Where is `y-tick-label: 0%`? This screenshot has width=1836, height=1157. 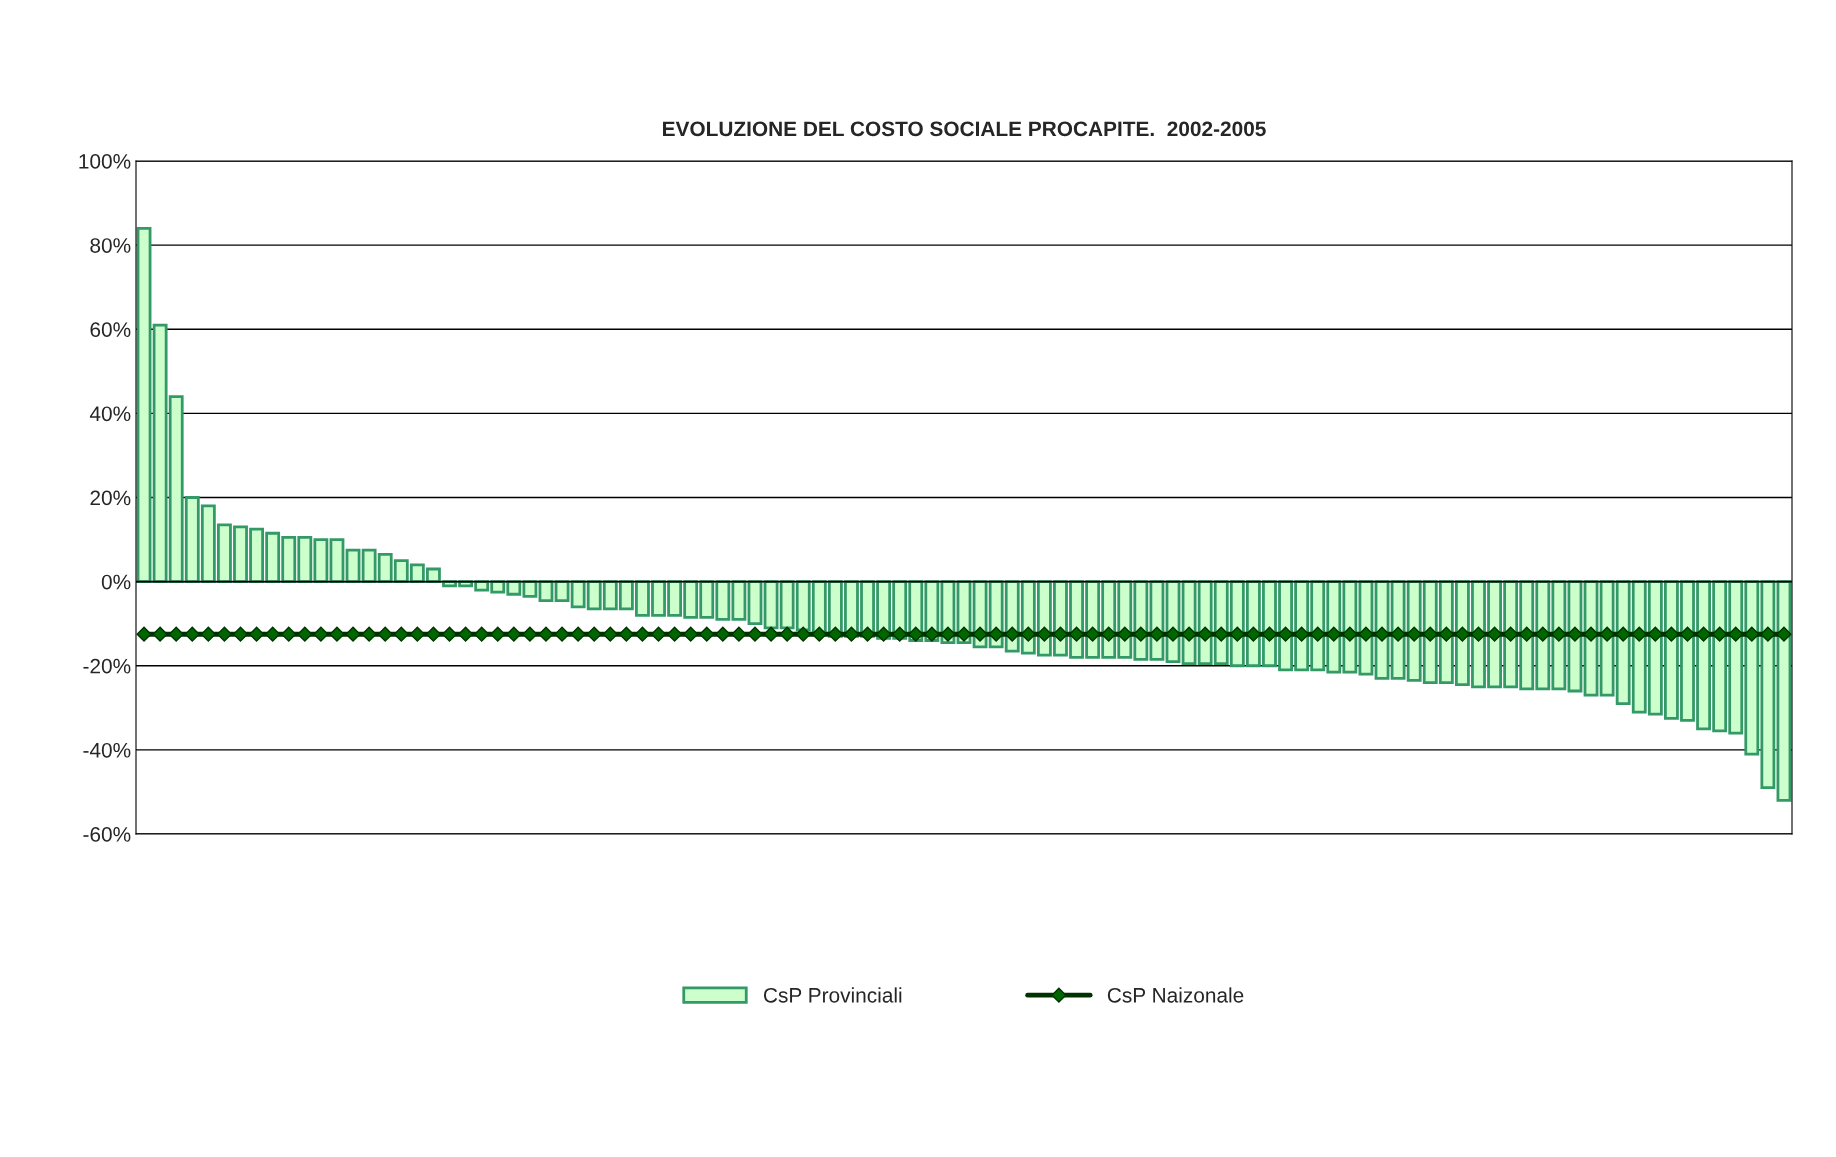 y-tick-label: 0% is located at coordinates (116, 582).